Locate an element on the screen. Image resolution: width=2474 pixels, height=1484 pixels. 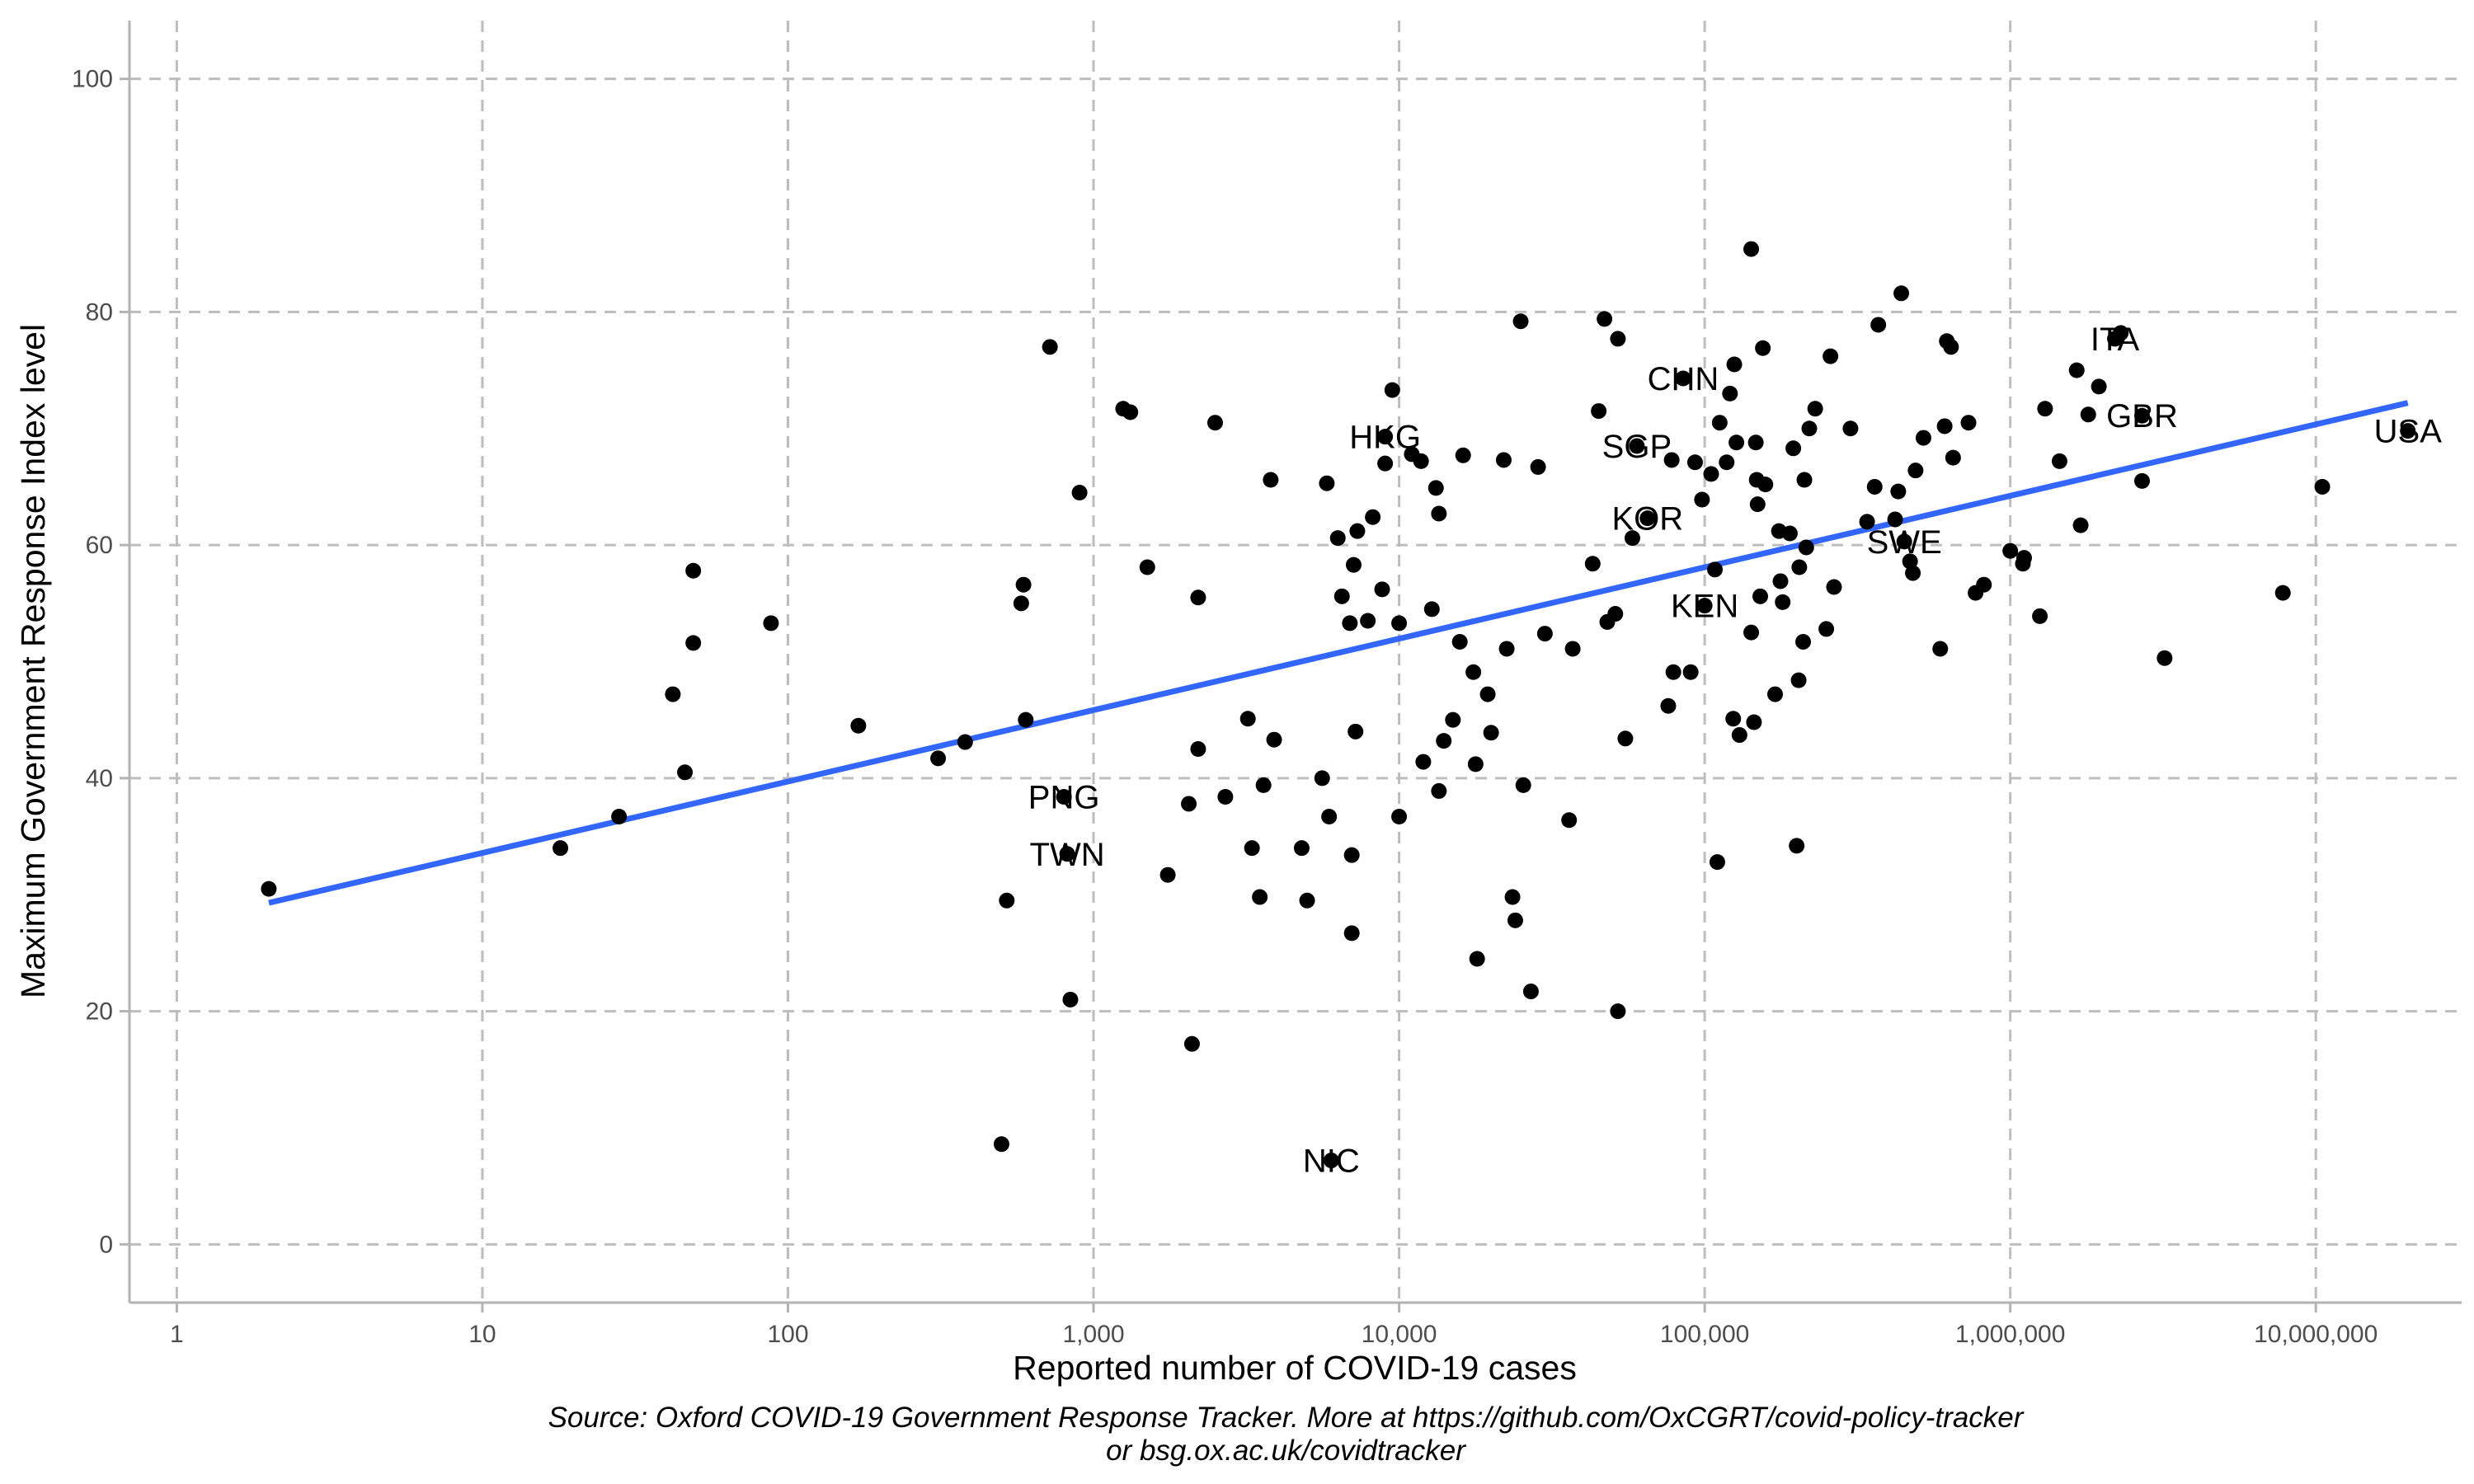
y-tick-label: 60 is located at coordinates (99, 545).